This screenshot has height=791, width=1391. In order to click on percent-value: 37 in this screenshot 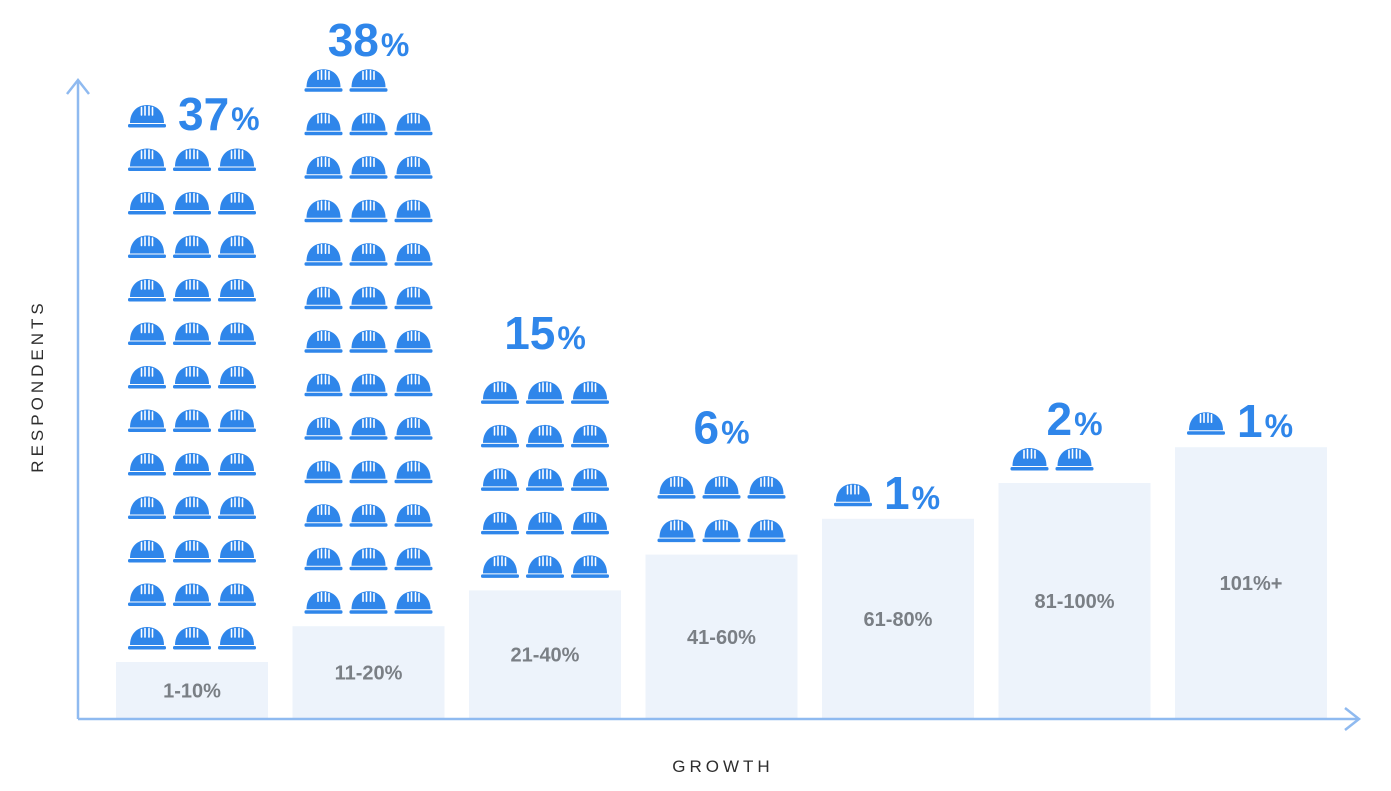, I will do `click(203, 114)`.